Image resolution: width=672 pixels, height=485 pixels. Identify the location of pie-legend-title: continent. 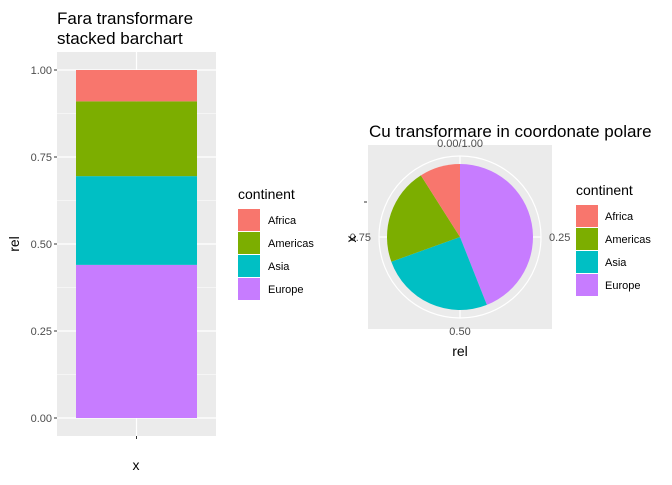
(604, 190).